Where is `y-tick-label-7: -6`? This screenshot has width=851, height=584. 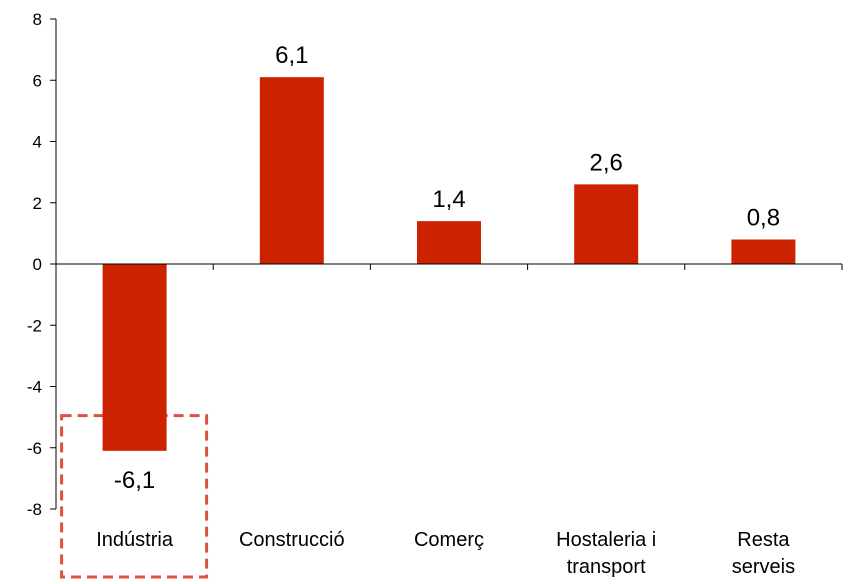
y-tick-label-7: -6 is located at coordinates (34, 448).